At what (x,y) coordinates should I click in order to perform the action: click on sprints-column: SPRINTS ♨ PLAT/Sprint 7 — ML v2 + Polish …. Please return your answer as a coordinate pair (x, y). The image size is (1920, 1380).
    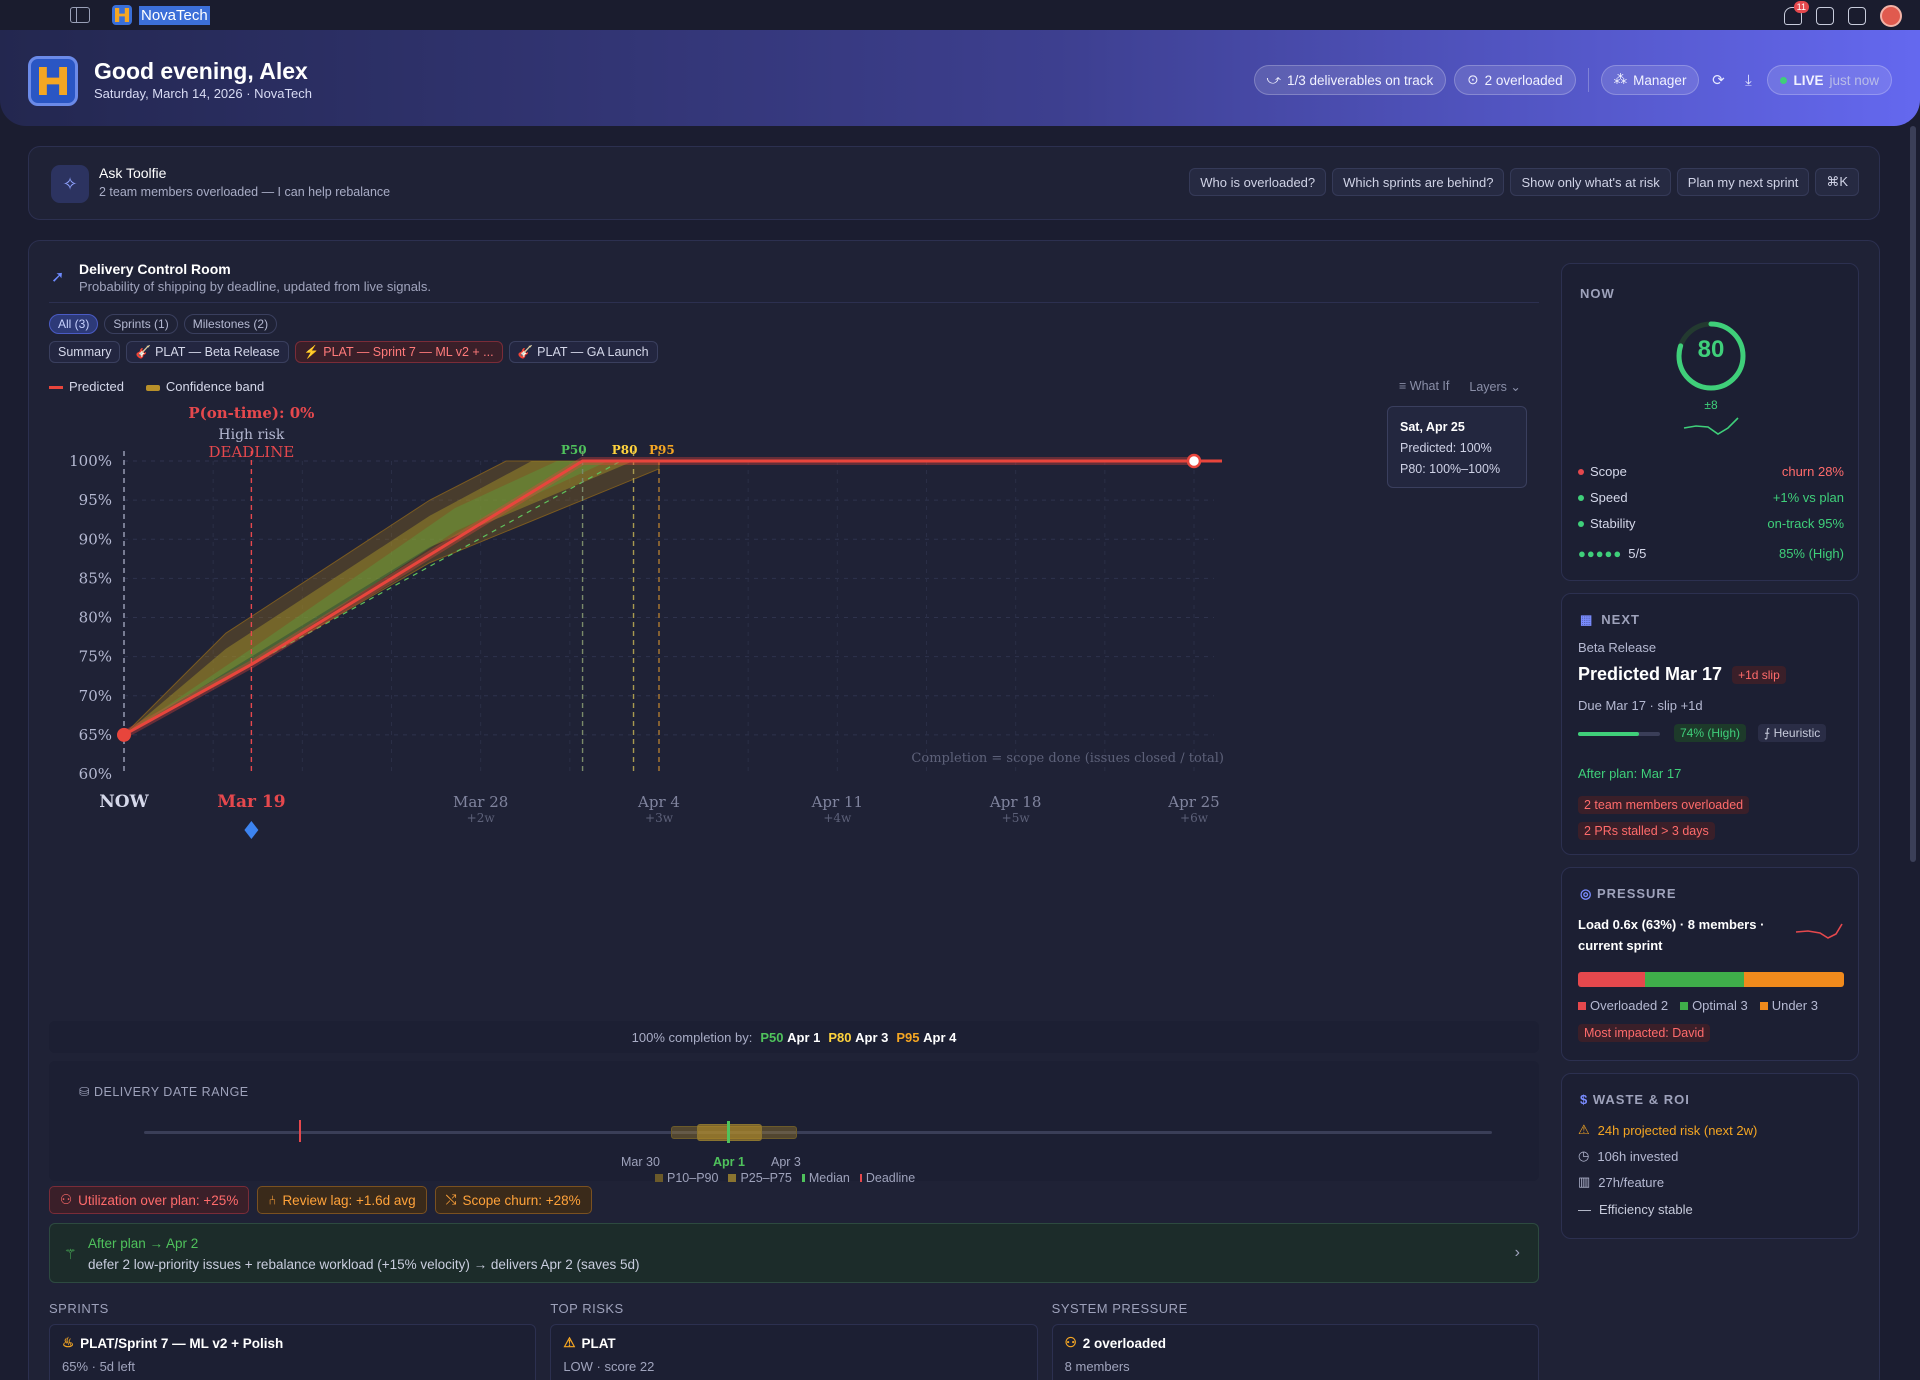
    Looking at the image, I should click on (293, 1340).